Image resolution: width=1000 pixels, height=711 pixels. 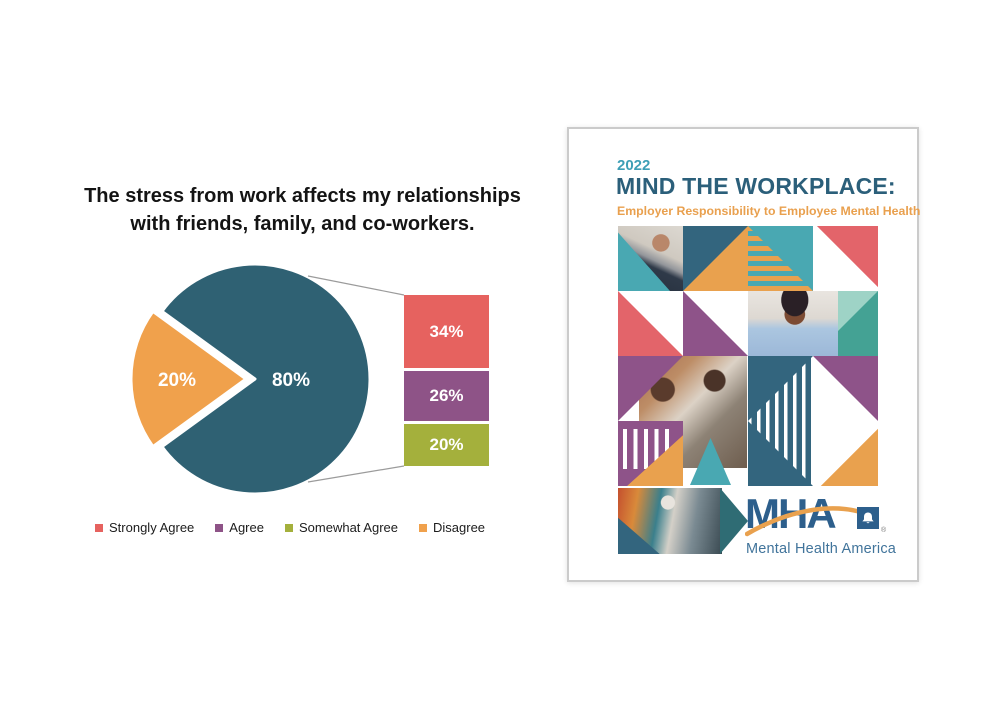 What do you see at coordinates (756, 186) in the screenshot?
I see `cover-title: MIND THE WORKPLACE:` at bounding box center [756, 186].